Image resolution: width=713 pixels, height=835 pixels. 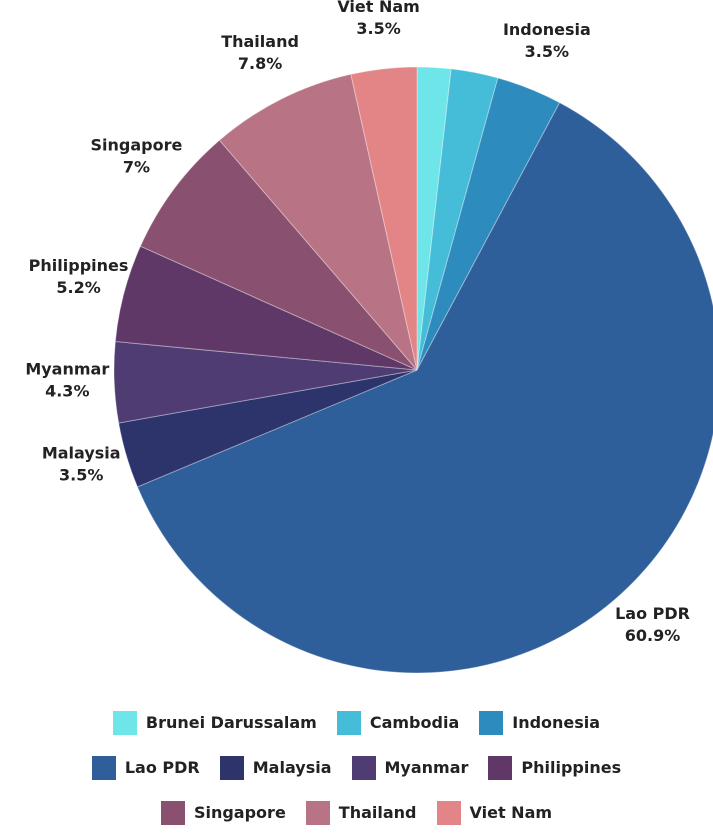 I want to click on slice-label-value: 4.3%, so click(x=67, y=390).